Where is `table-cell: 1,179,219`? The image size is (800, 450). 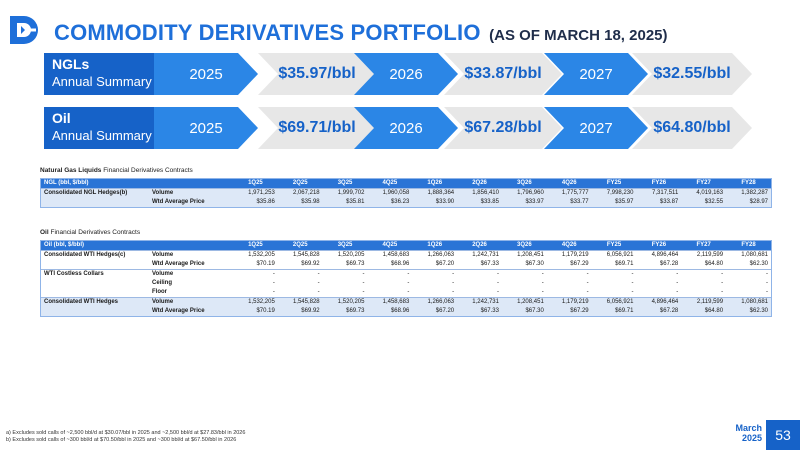 table-cell: 1,179,219 is located at coordinates (569, 255).